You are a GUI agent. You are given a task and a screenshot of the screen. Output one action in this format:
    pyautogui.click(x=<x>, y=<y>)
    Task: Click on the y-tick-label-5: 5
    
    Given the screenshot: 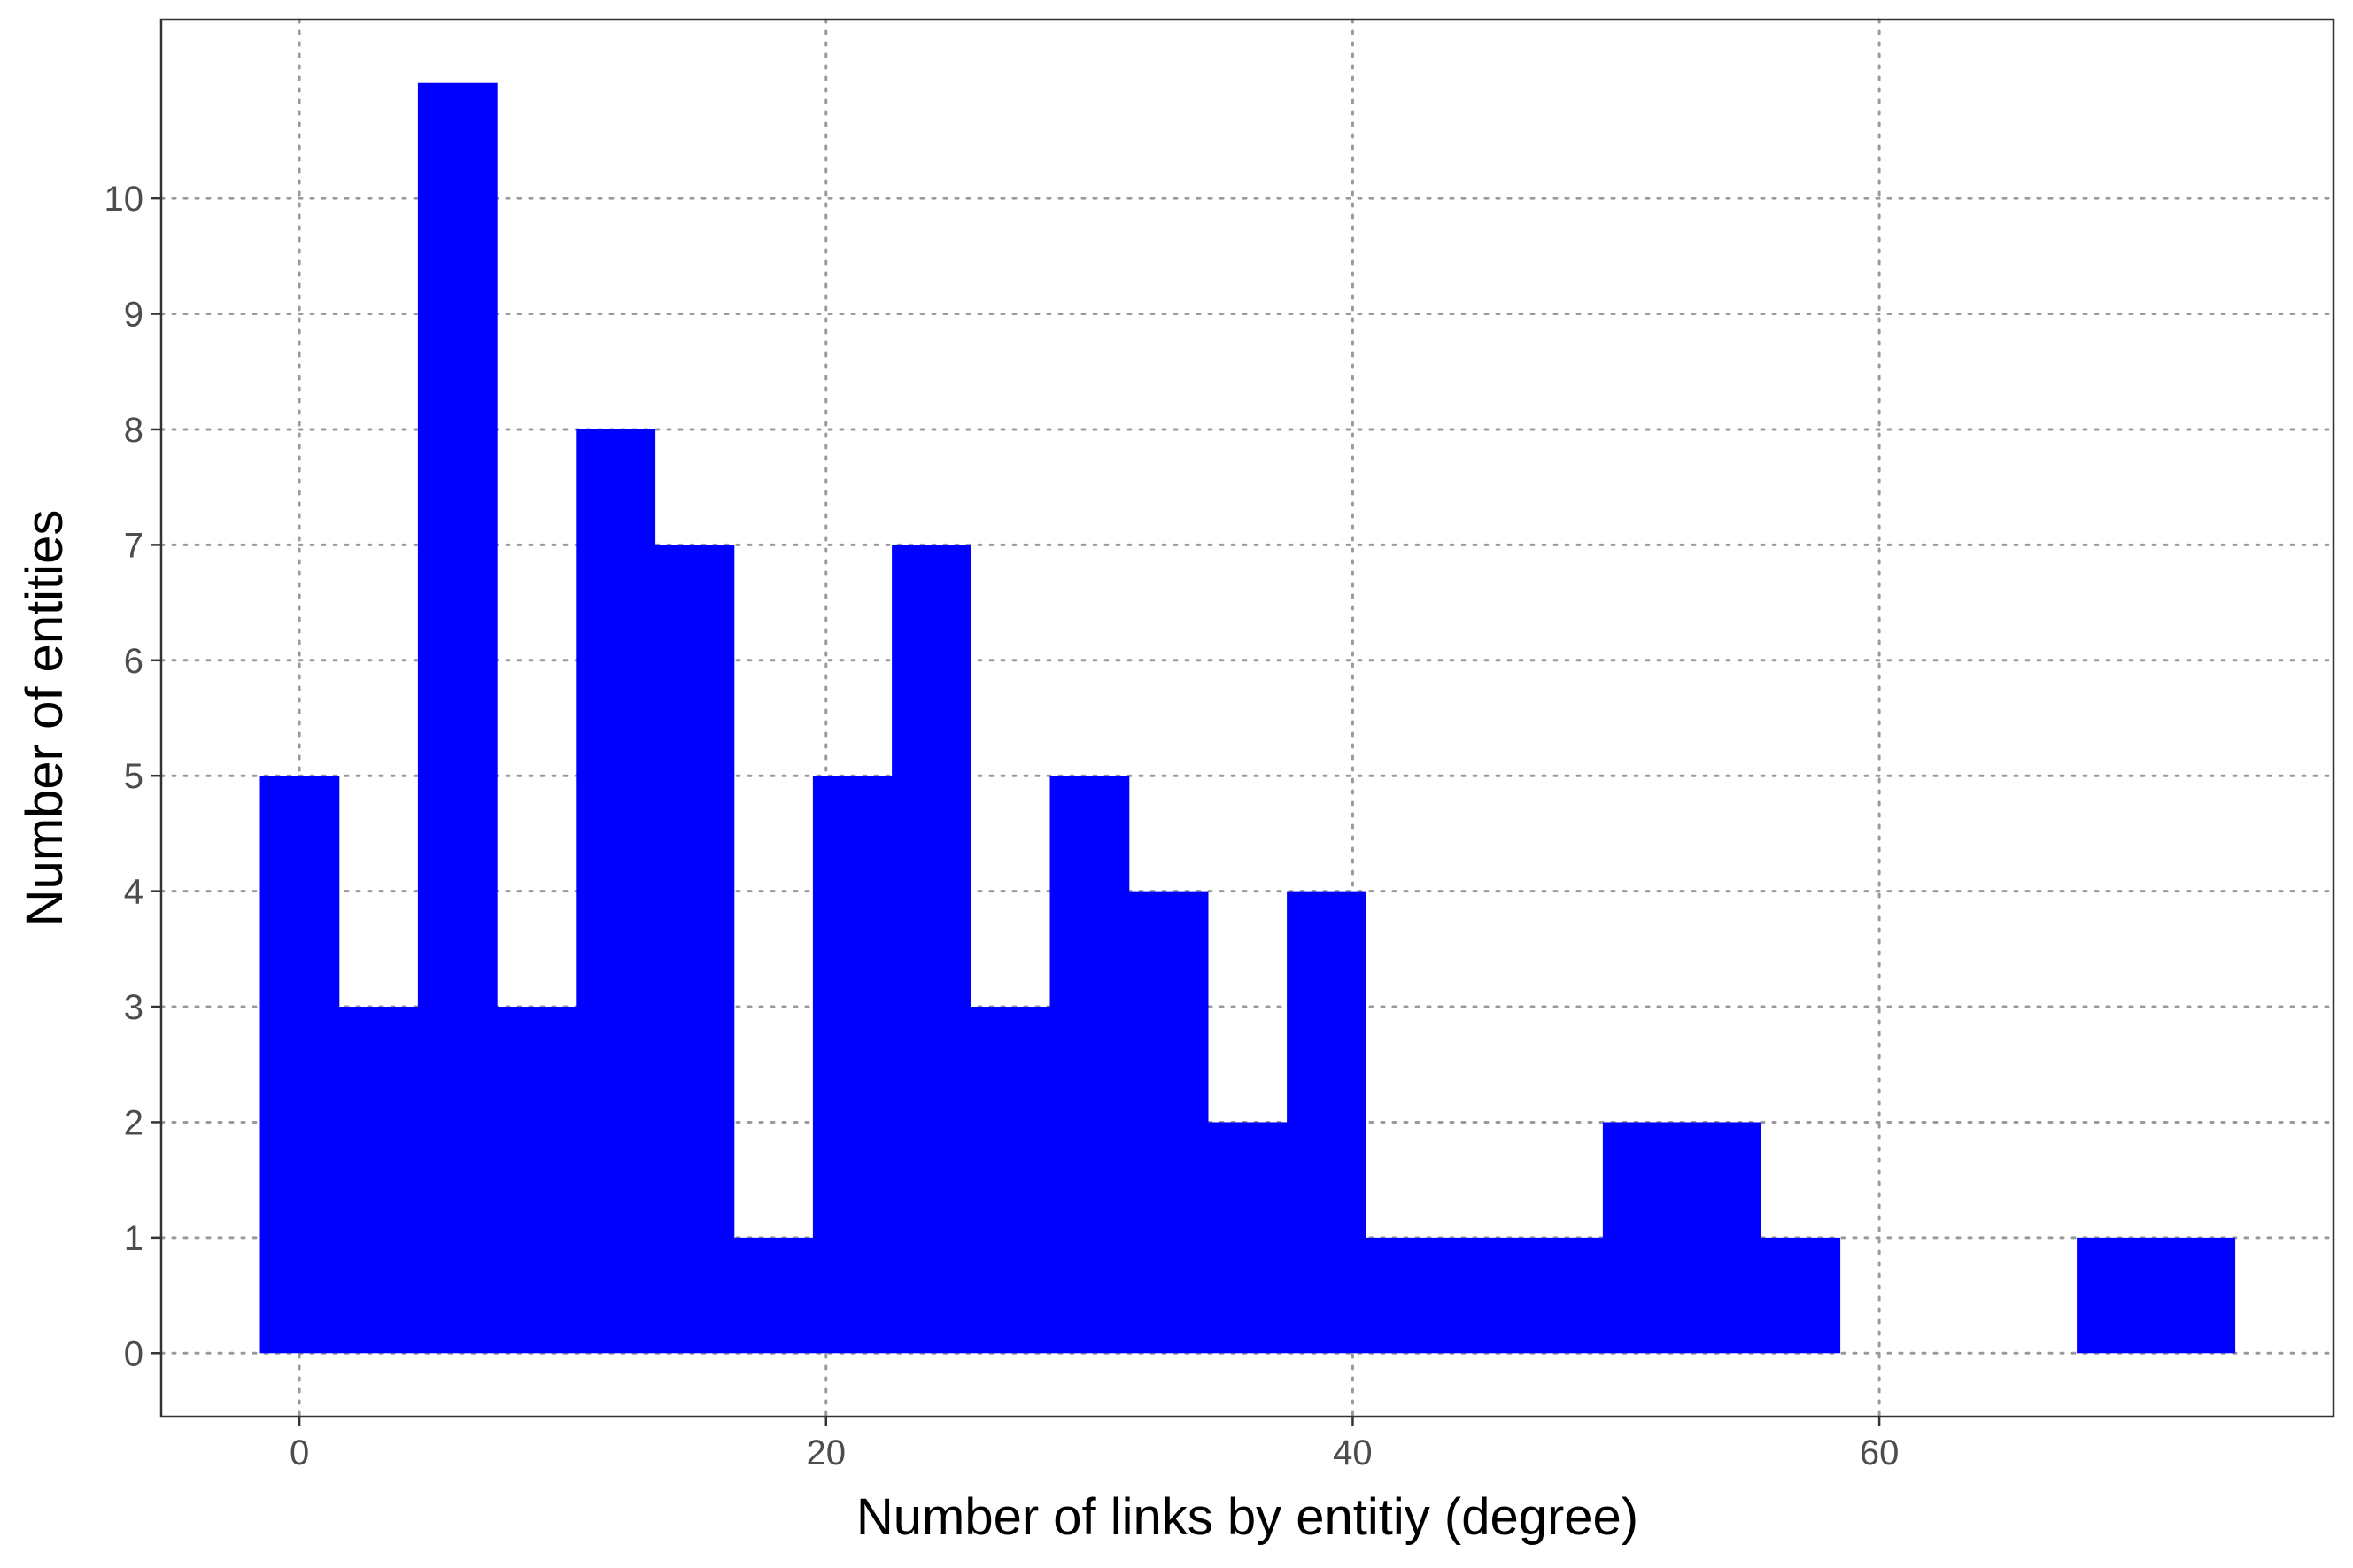 What is the action you would take?
    pyautogui.click(x=133, y=776)
    